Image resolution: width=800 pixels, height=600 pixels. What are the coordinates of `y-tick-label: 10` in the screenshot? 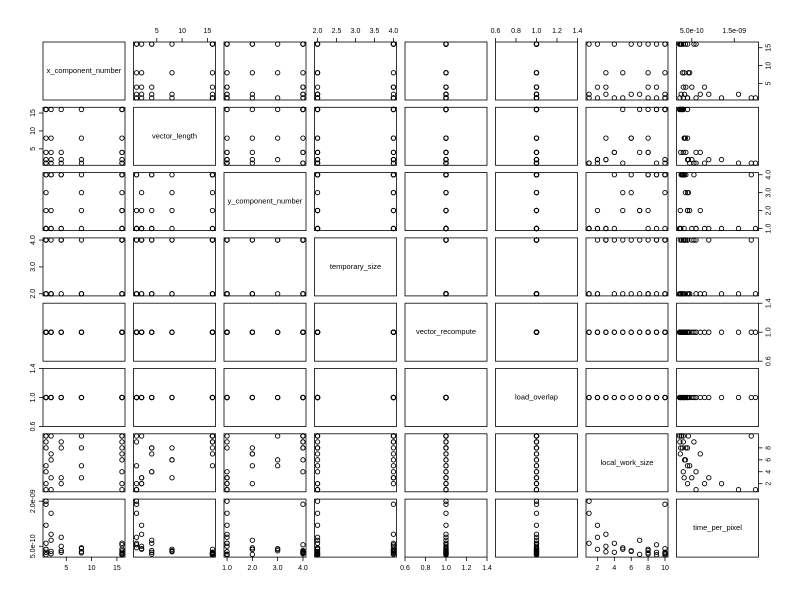 It's located at (768, 66).